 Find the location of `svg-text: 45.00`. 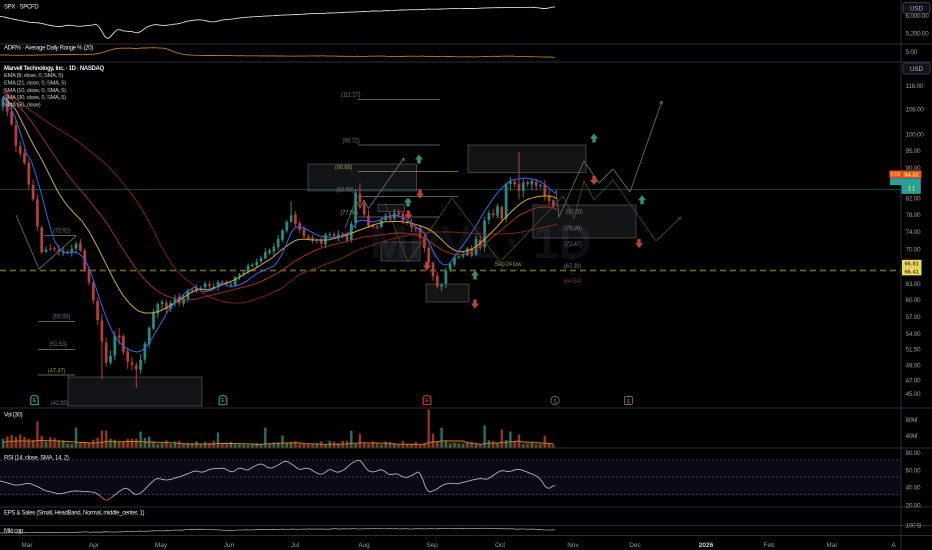

svg-text: 45.00 is located at coordinates (913, 394).